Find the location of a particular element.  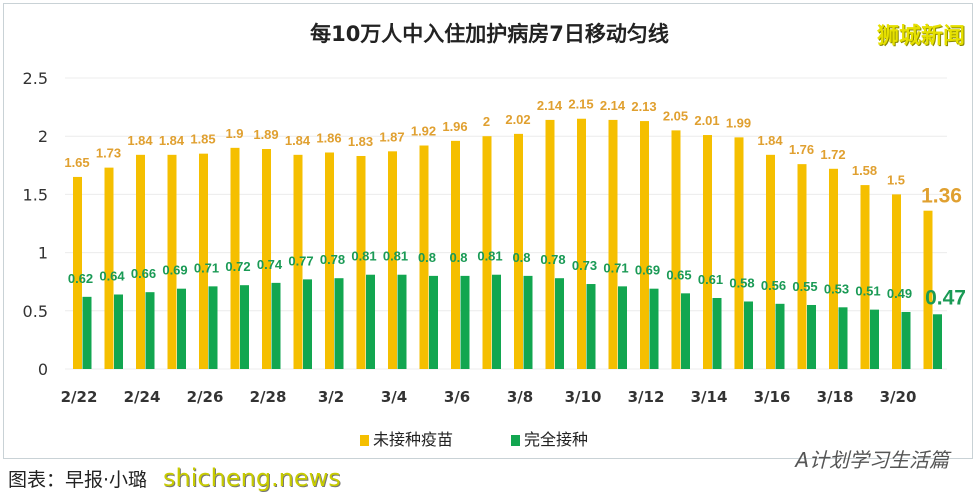

data-label: 1.9 is located at coordinates (234, 133).